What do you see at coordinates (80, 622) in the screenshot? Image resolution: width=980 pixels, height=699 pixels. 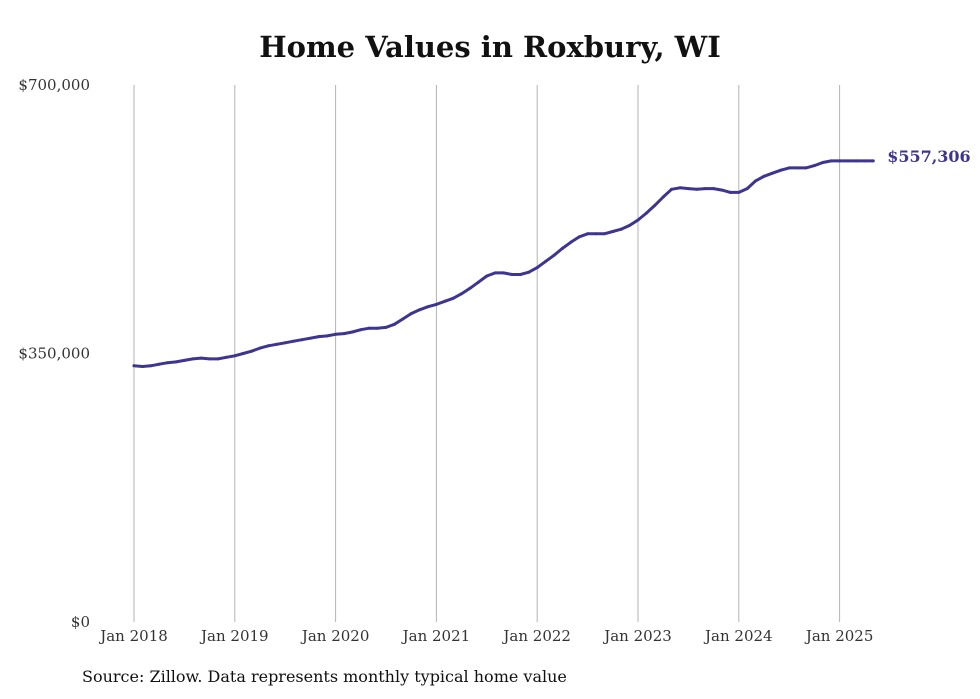 I see `y-tick-label: $0` at bounding box center [80, 622].